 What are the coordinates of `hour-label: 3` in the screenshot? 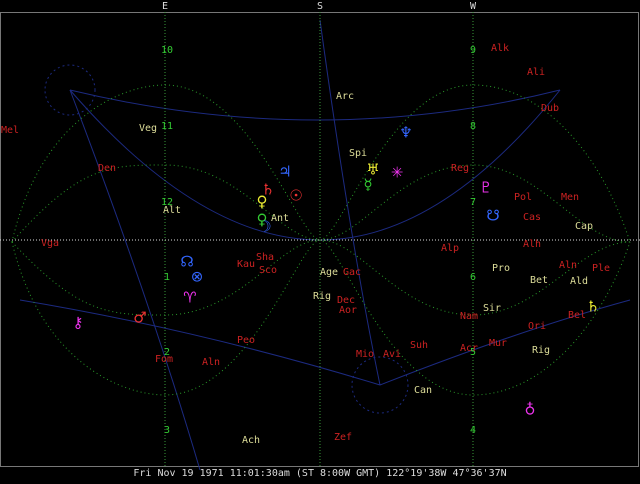 It's located at (167, 430).